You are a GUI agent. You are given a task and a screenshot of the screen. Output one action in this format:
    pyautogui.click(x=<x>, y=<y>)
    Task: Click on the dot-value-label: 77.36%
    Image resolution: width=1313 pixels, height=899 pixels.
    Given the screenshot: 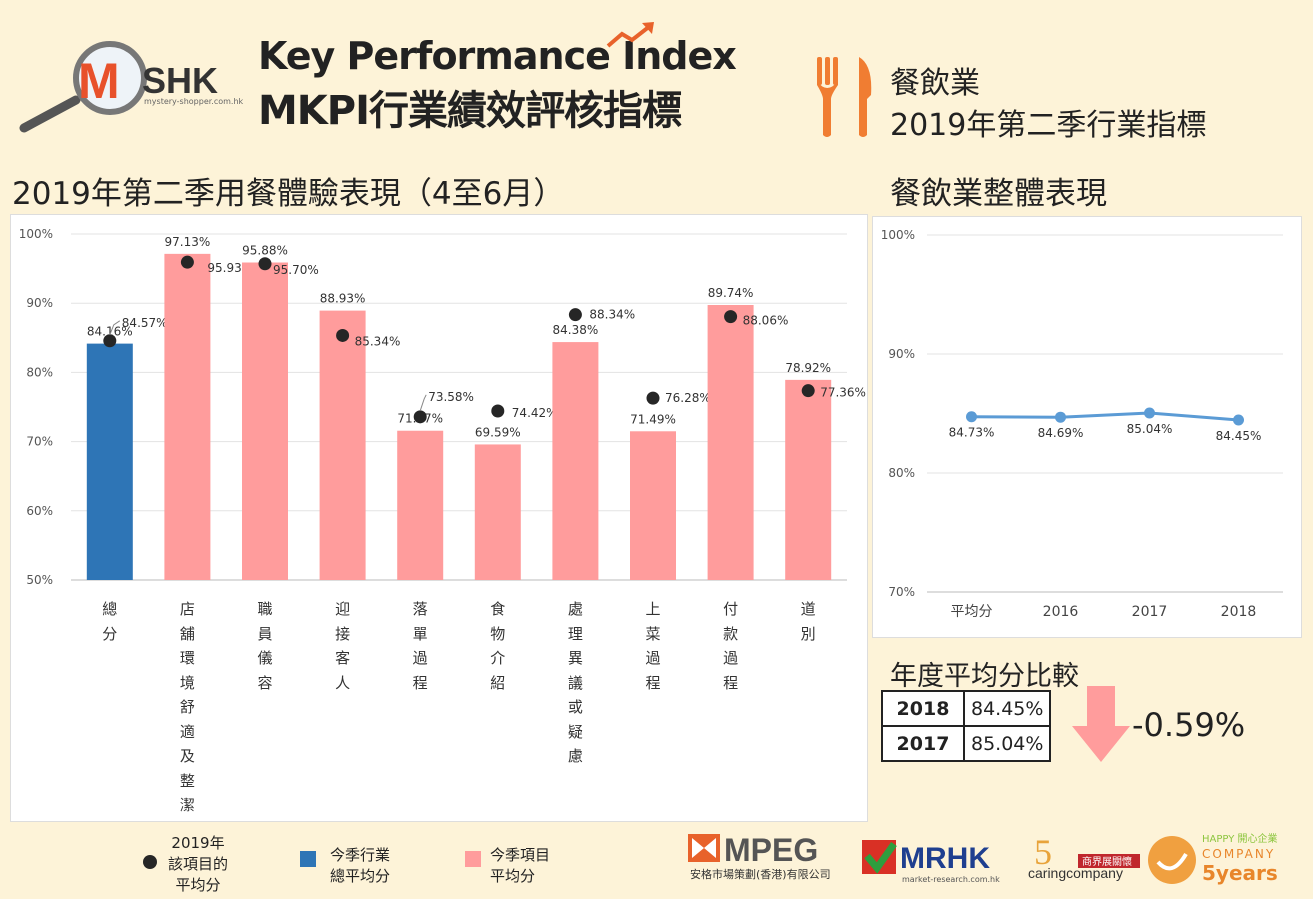 What is the action you would take?
    pyautogui.click(x=843, y=393)
    